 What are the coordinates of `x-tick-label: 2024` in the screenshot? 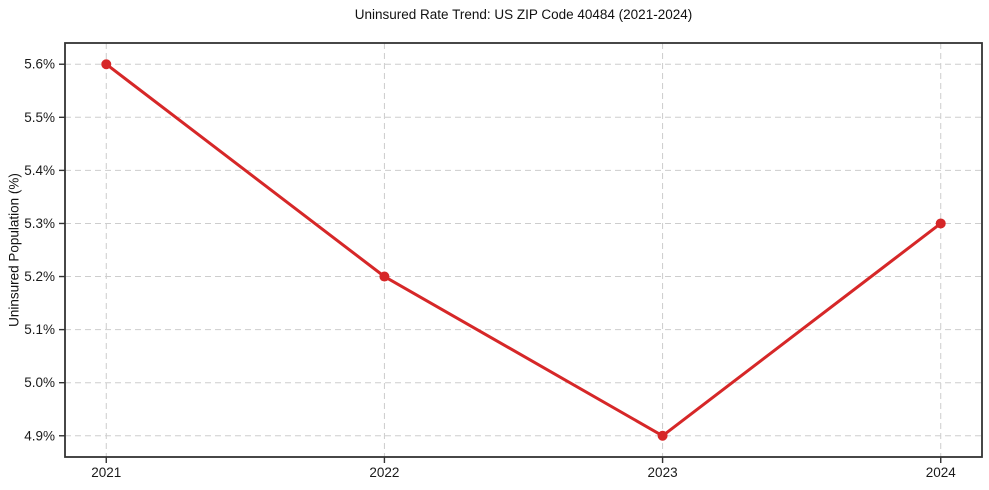 It's located at (941, 472).